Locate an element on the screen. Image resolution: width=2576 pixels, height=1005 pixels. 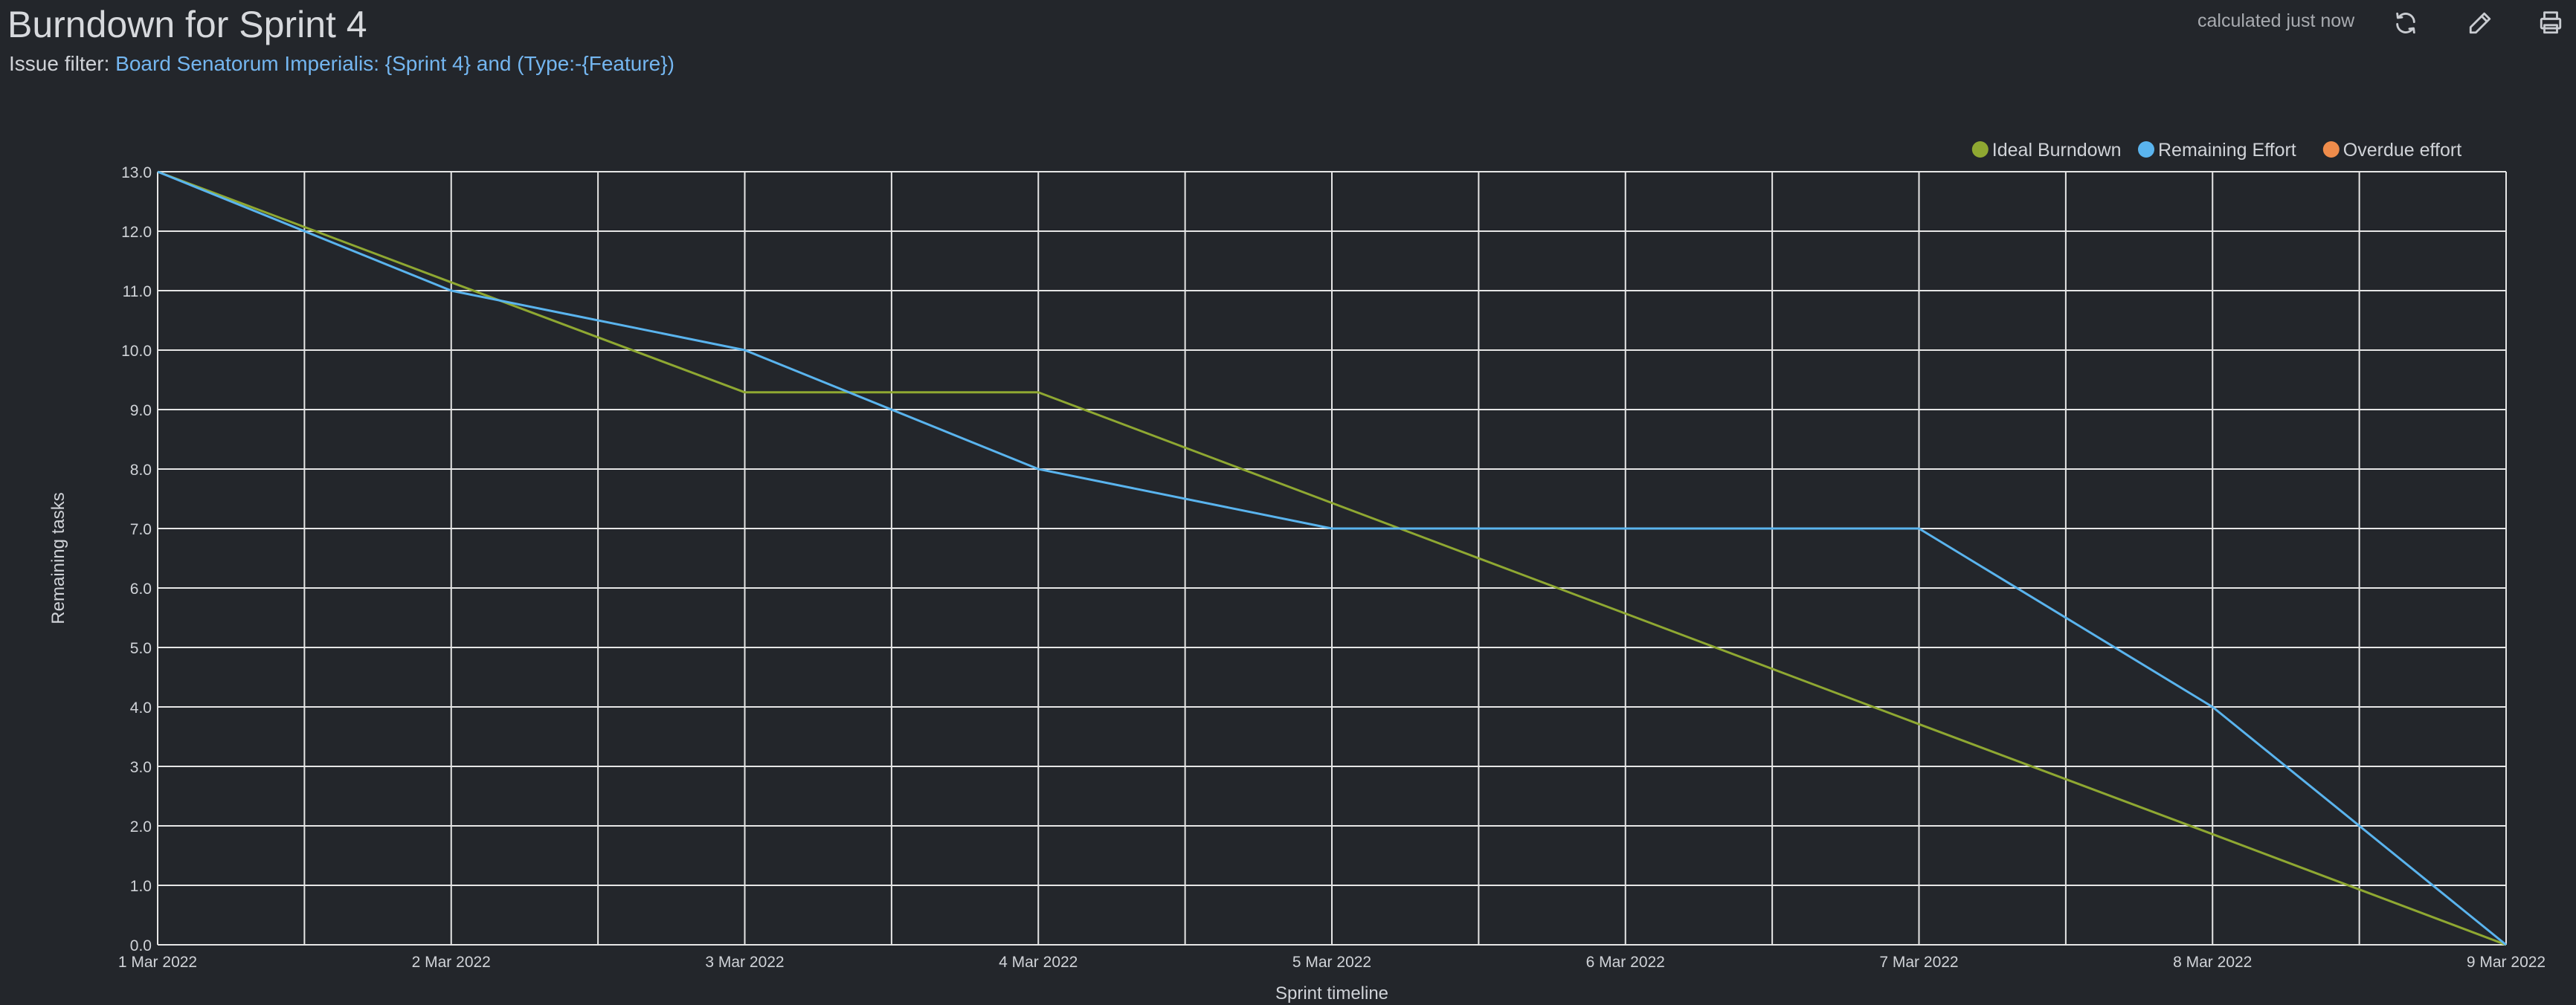
x-tick-label: 6 Mar 2022 is located at coordinates (1625, 962).